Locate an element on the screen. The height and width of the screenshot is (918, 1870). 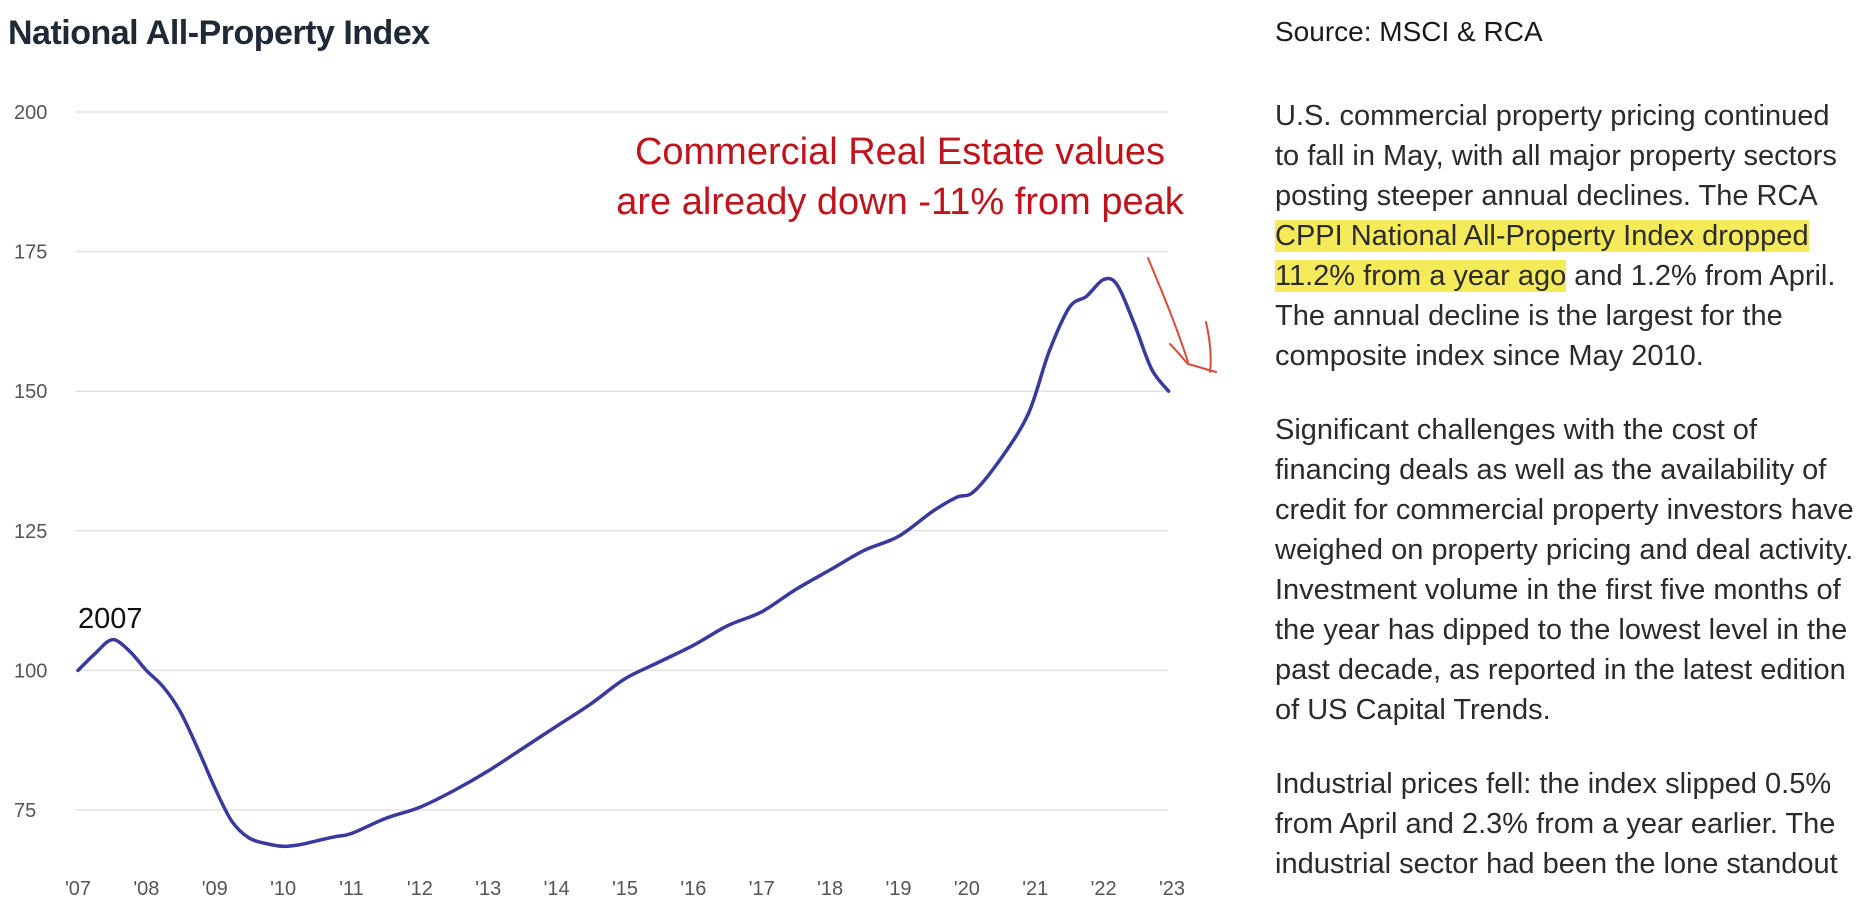
y-tick-label: 200 is located at coordinates (30, 113).